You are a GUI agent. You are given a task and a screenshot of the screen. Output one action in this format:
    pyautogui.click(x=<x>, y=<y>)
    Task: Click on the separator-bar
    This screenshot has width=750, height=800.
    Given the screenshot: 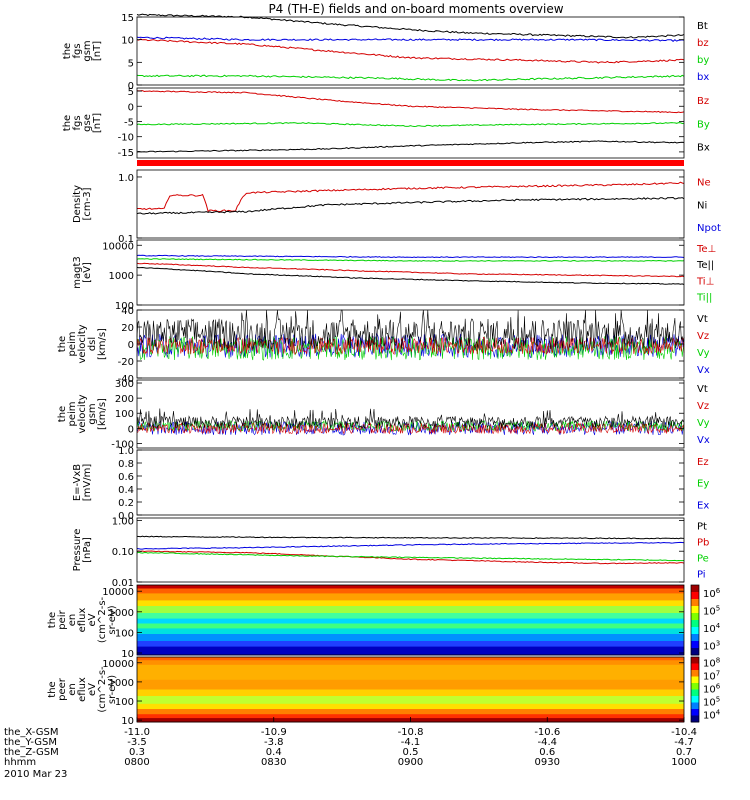 What is the action you would take?
    pyautogui.click(x=410, y=163)
    